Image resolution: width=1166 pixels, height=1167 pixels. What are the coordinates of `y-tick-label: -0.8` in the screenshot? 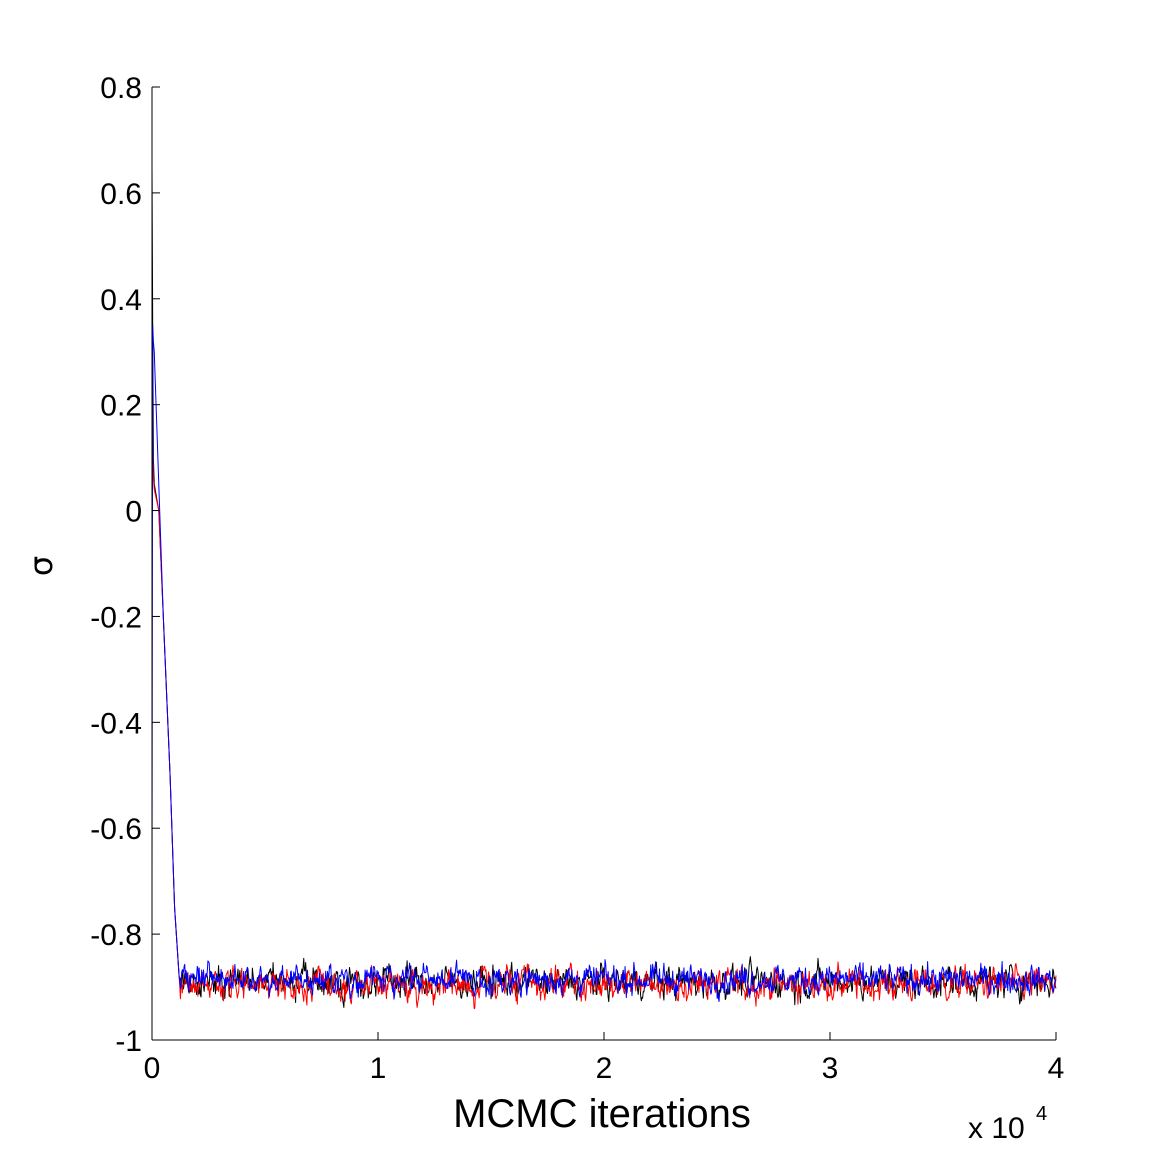 It's located at (116, 935).